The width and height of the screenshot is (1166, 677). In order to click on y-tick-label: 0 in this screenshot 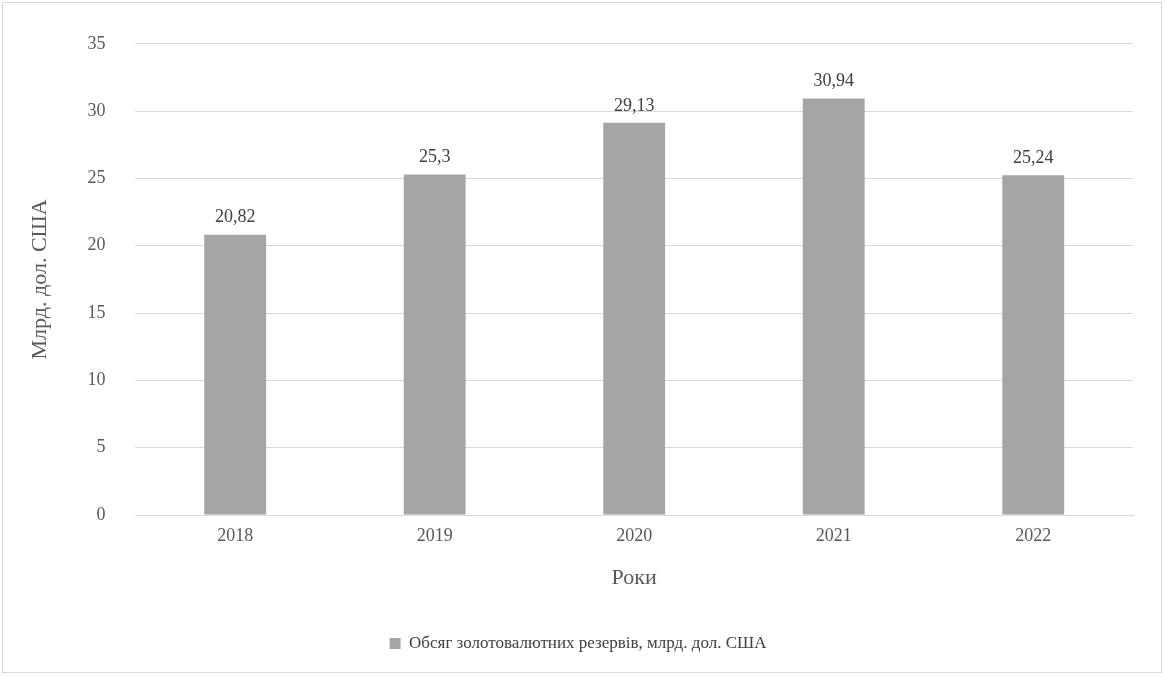, I will do `click(101, 513)`.